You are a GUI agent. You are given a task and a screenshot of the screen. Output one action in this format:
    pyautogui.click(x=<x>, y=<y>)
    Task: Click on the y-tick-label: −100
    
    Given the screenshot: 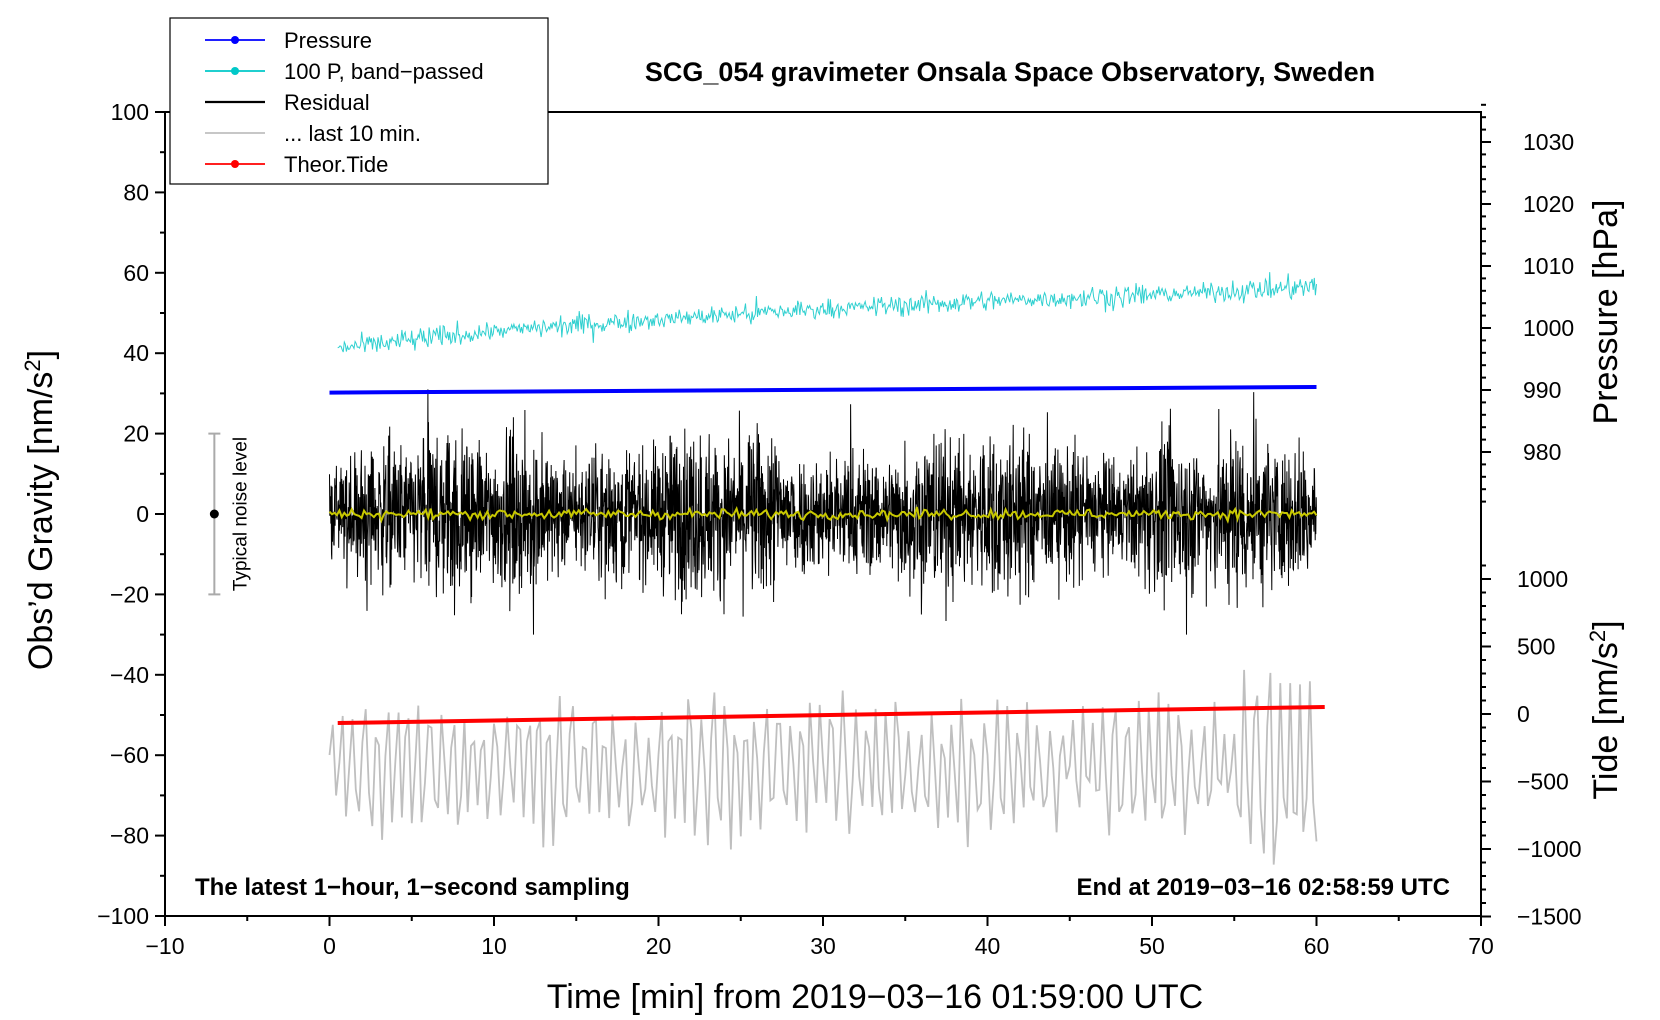 What is the action you would take?
    pyautogui.click(x=123, y=916)
    